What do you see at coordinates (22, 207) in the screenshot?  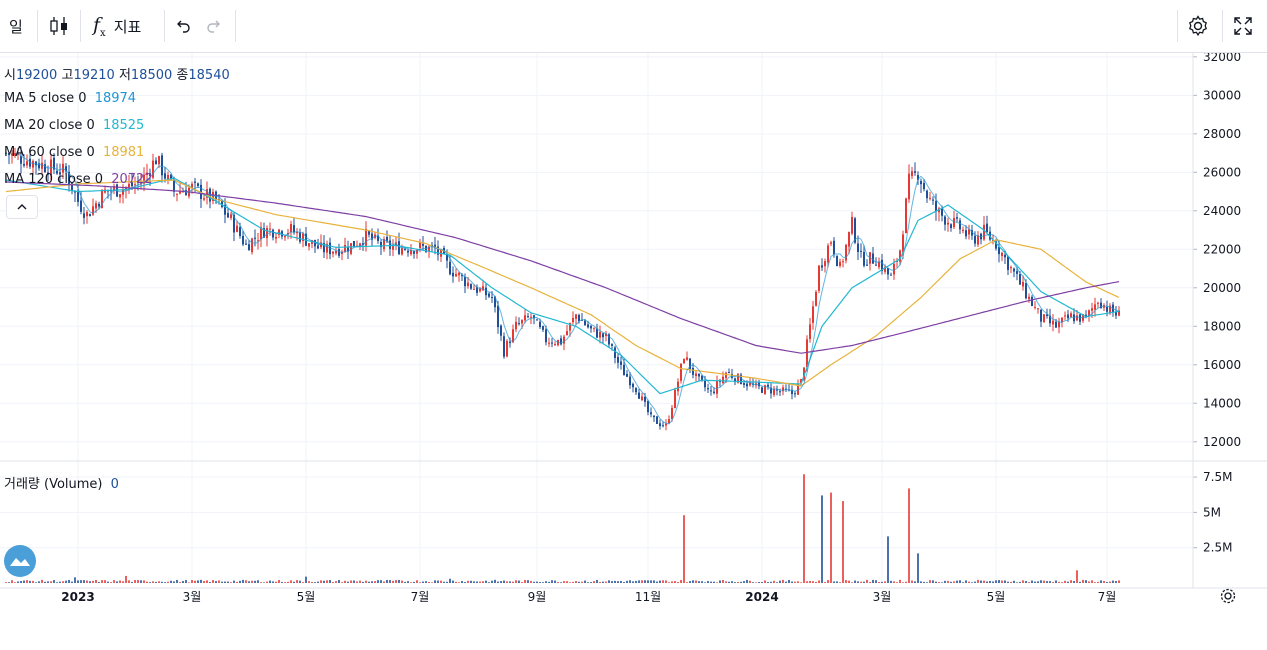 I see `collapse-legend-button` at bounding box center [22, 207].